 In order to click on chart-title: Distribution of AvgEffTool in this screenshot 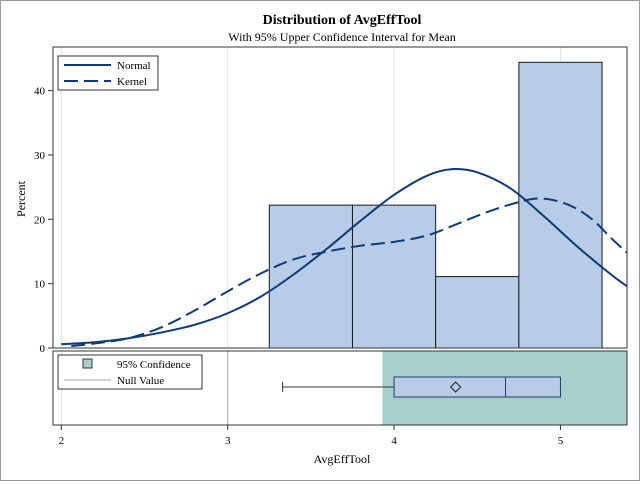, I will do `click(342, 20)`.